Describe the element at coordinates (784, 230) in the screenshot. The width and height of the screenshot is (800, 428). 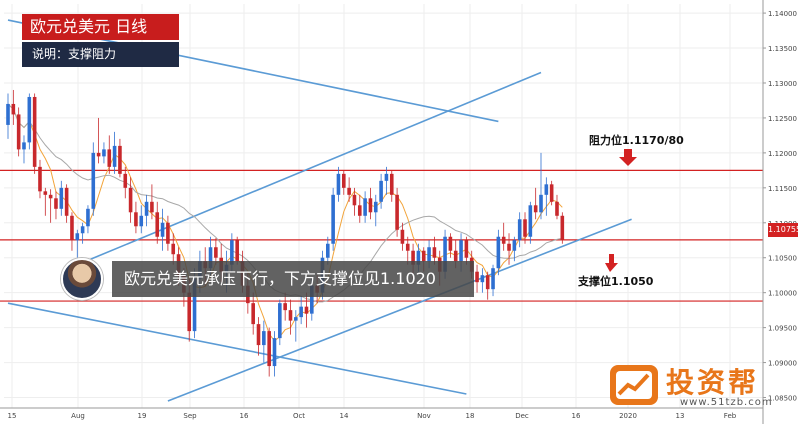
I see `last-price-tag: 1.10755` at that location.